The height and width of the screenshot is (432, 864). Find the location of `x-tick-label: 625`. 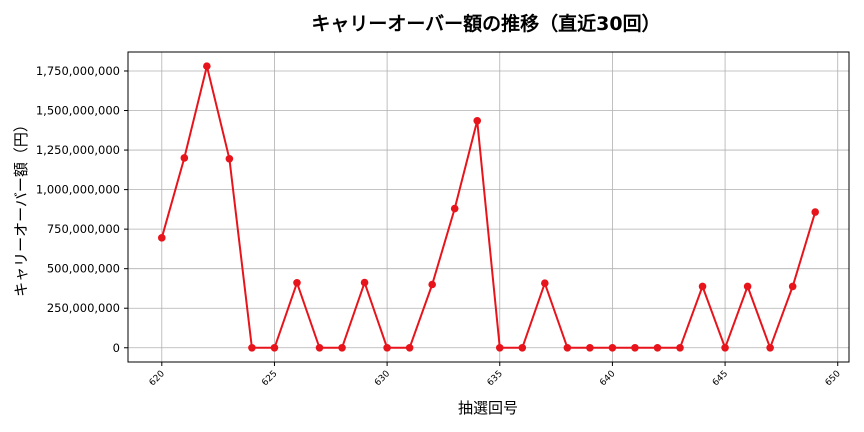

x-tick-label: 625 is located at coordinates (269, 378).